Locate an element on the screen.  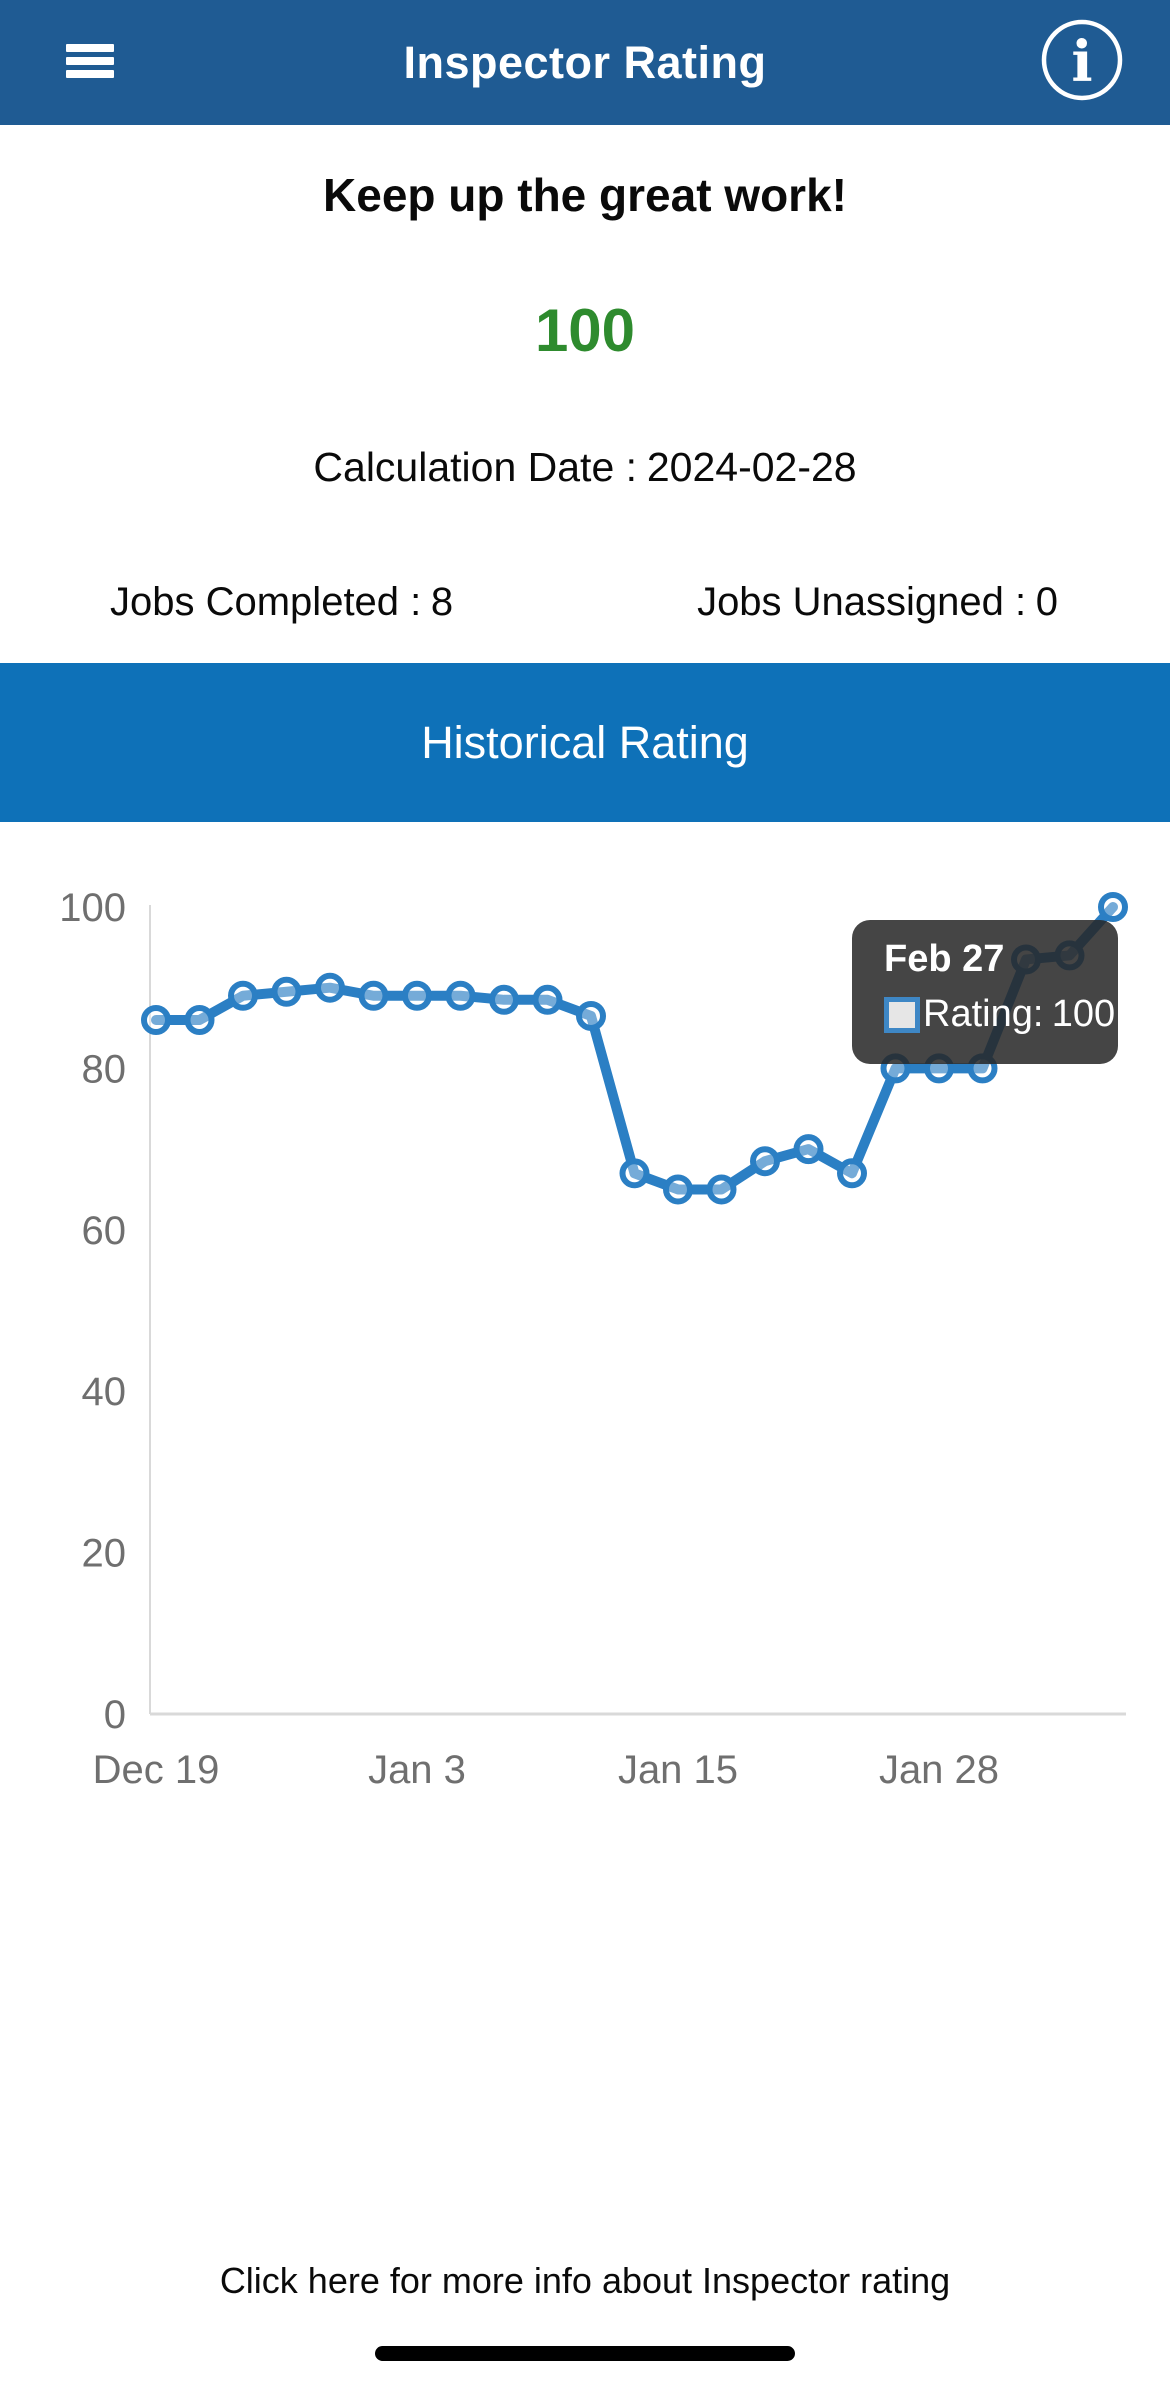
historical-rating-header: Historical Rating is located at coordinates (585, 742).